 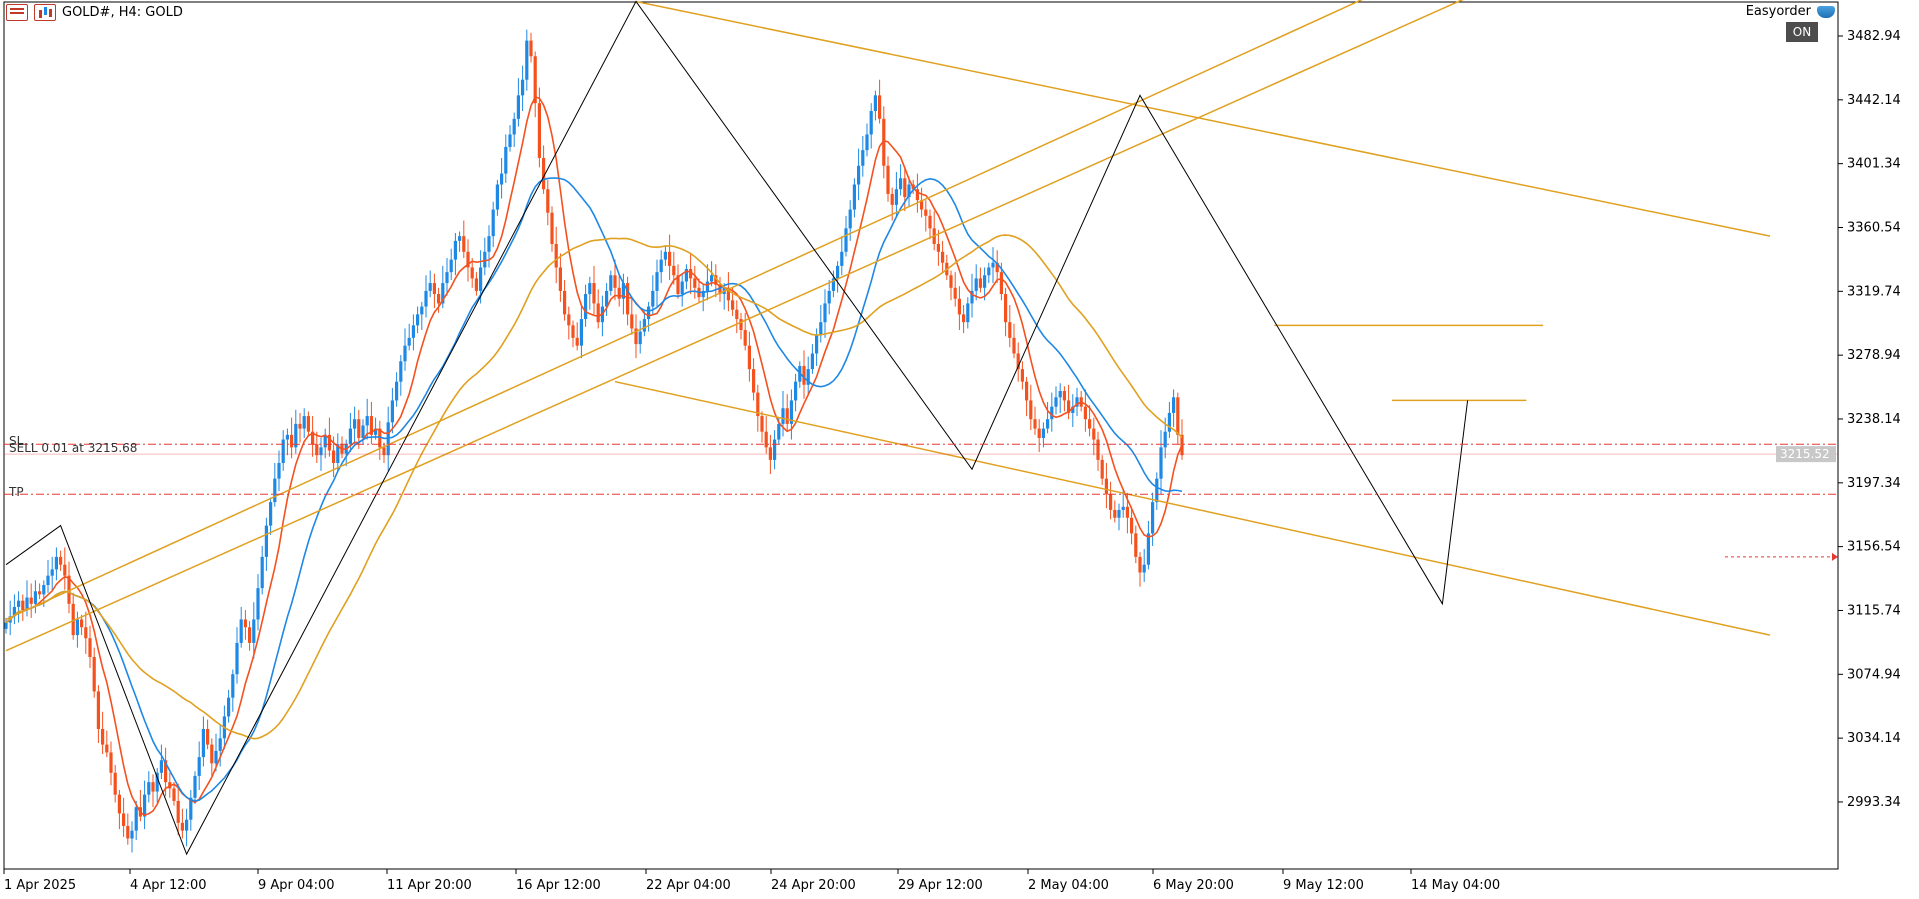 I want to click on y-tick-label: 3278.94, so click(x=1874, y=355).